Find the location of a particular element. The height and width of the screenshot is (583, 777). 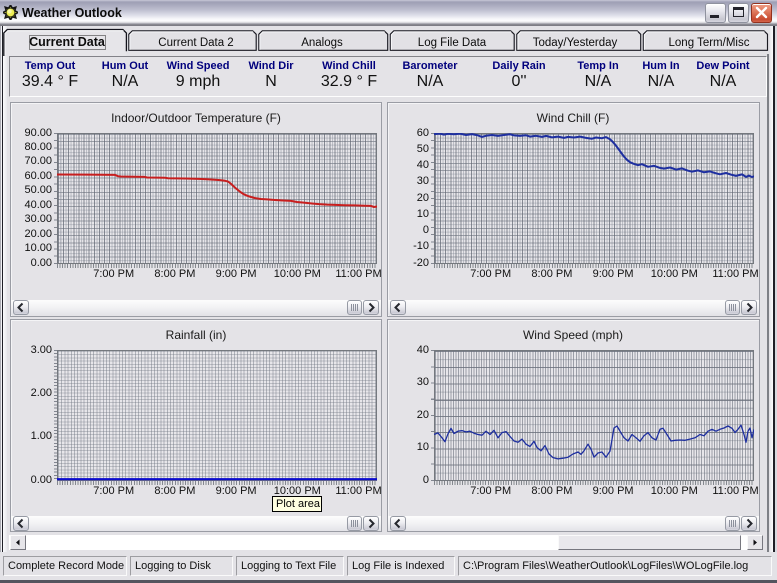

svg-text: Log File Data is located at coordinates (452, 43).